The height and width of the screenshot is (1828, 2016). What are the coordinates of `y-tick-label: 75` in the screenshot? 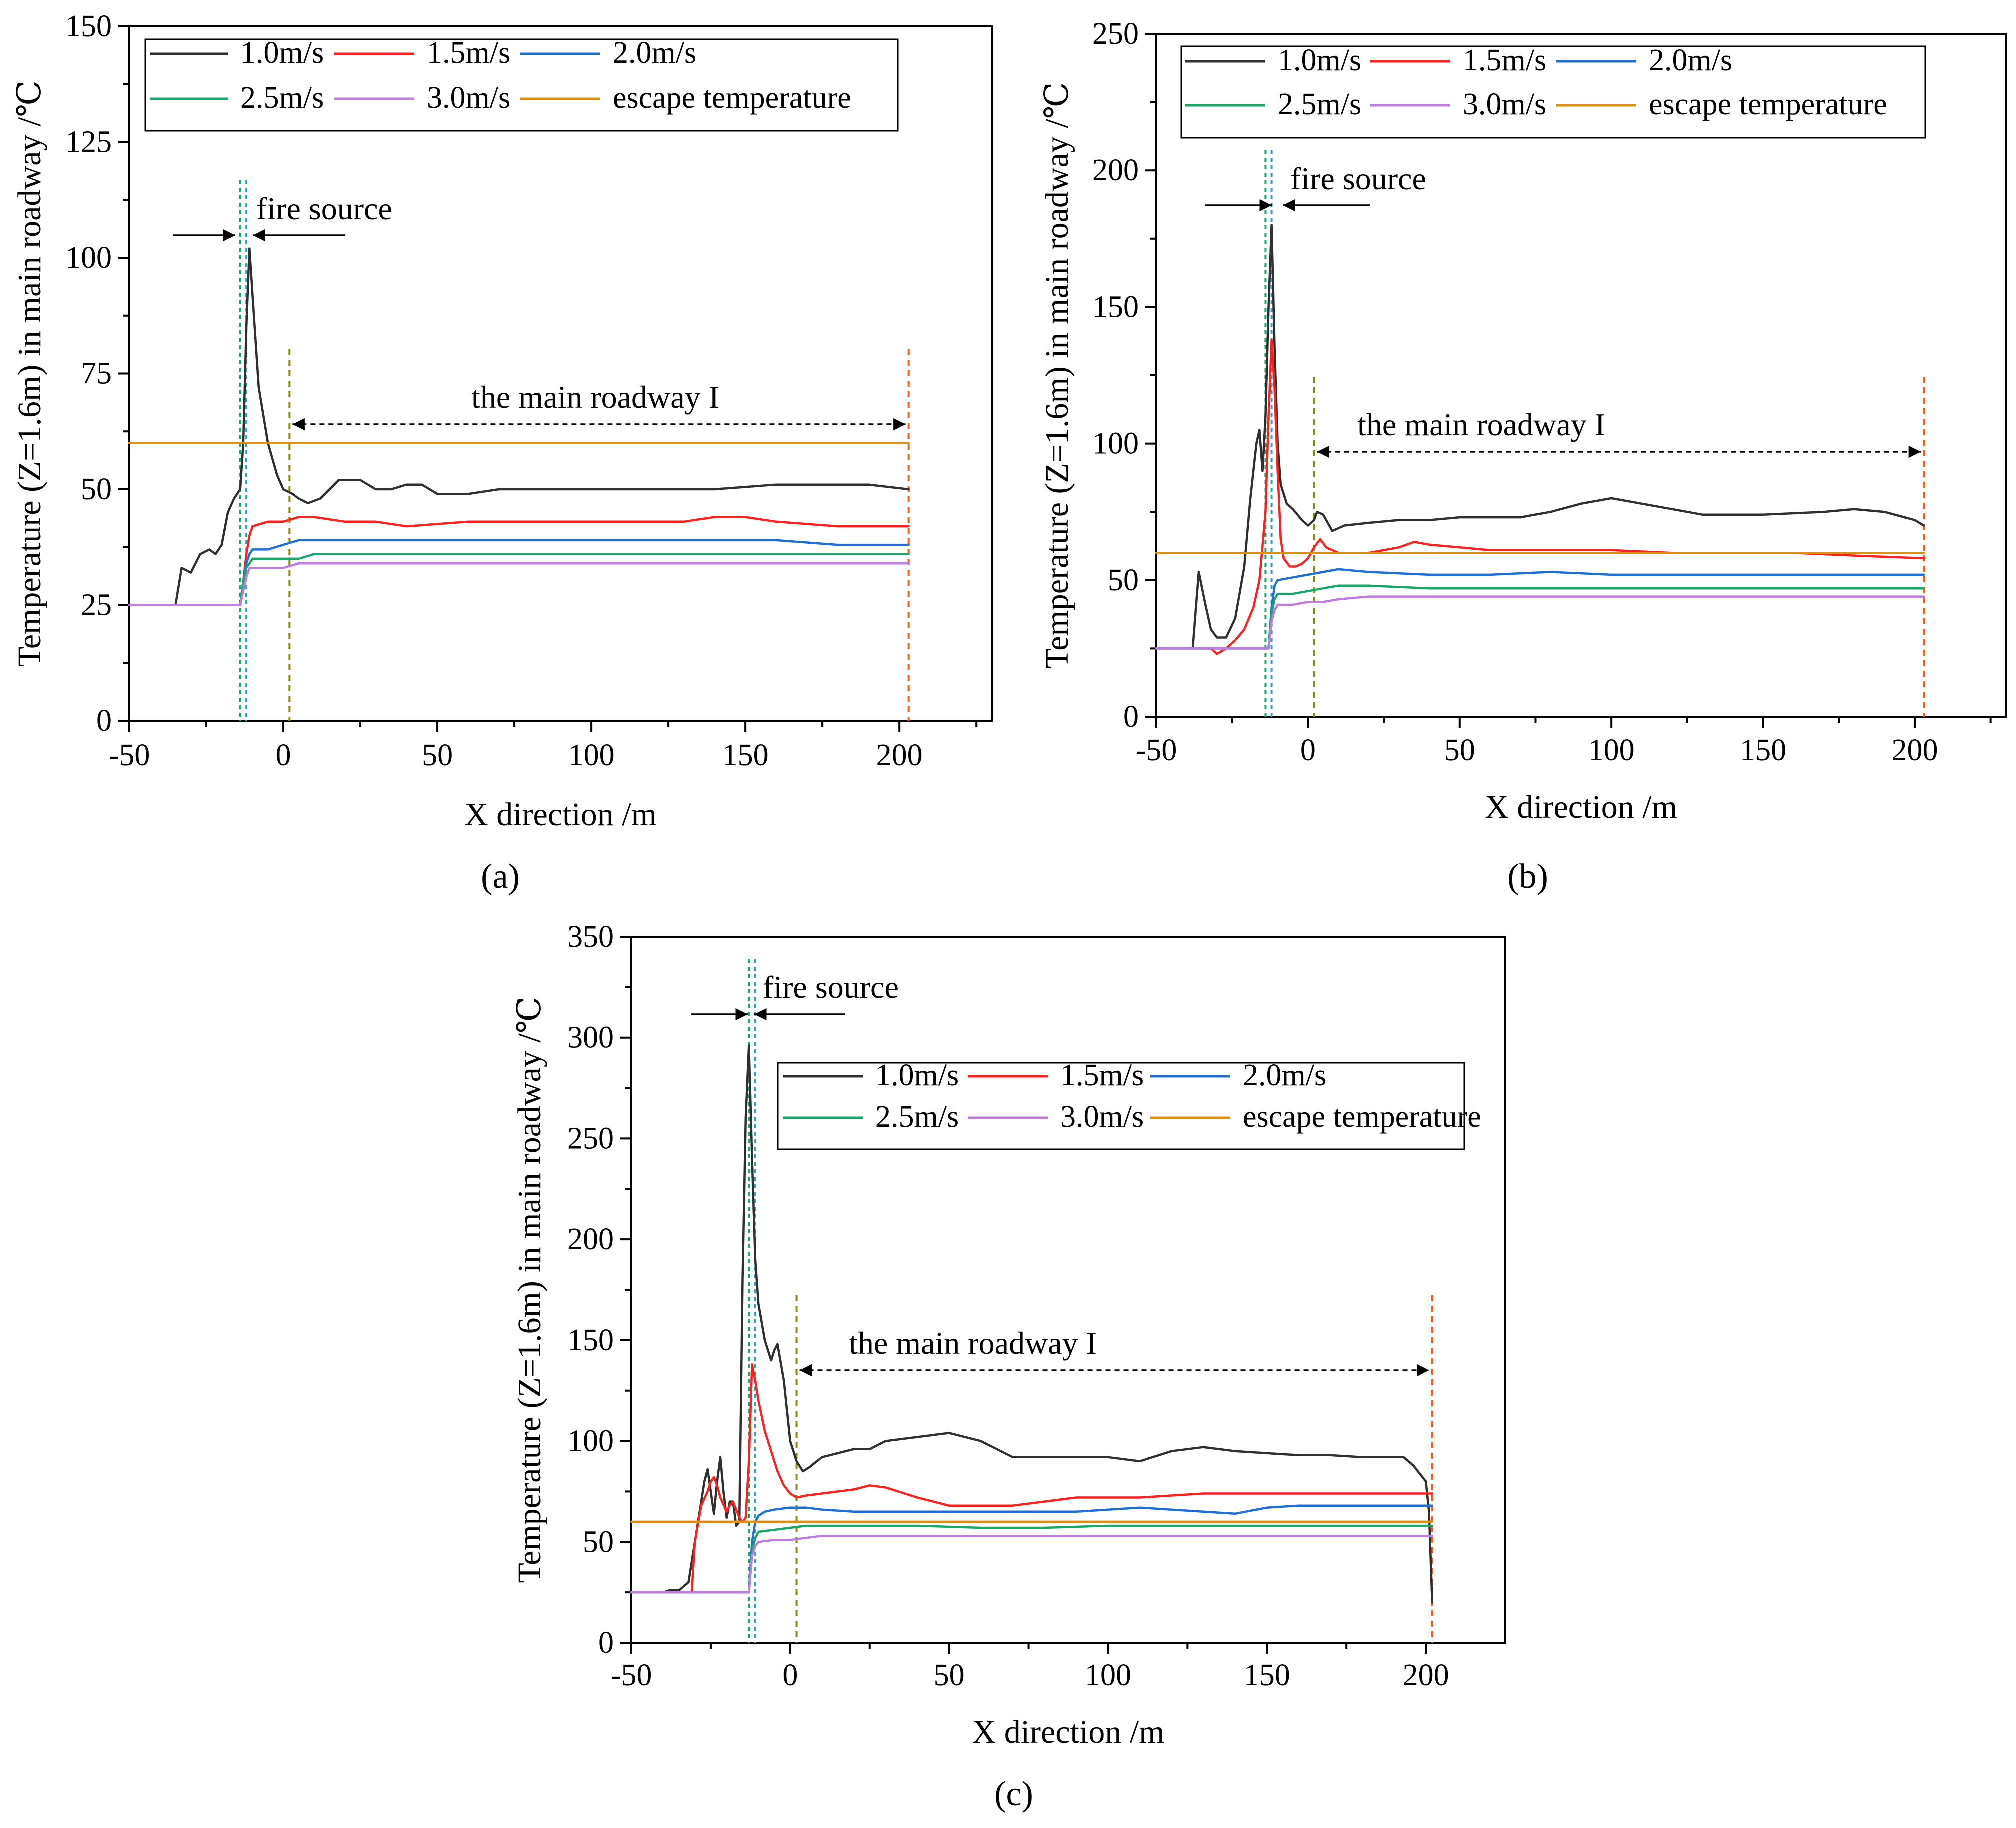 It's located at (96, 374).